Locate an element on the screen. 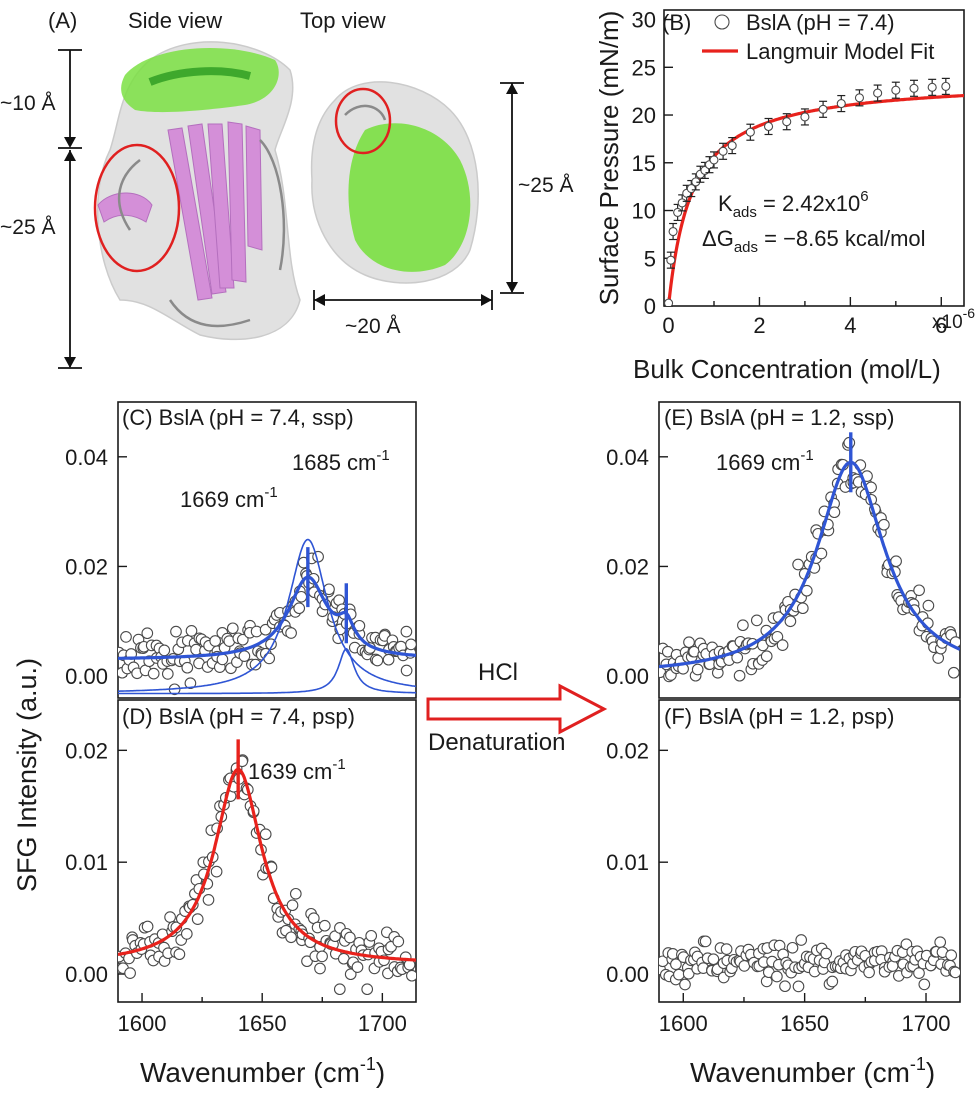 Image resolution: width=979 pixels, height=1097 pixels. panel-b-title: (B) is located at coordinates (676, 22).